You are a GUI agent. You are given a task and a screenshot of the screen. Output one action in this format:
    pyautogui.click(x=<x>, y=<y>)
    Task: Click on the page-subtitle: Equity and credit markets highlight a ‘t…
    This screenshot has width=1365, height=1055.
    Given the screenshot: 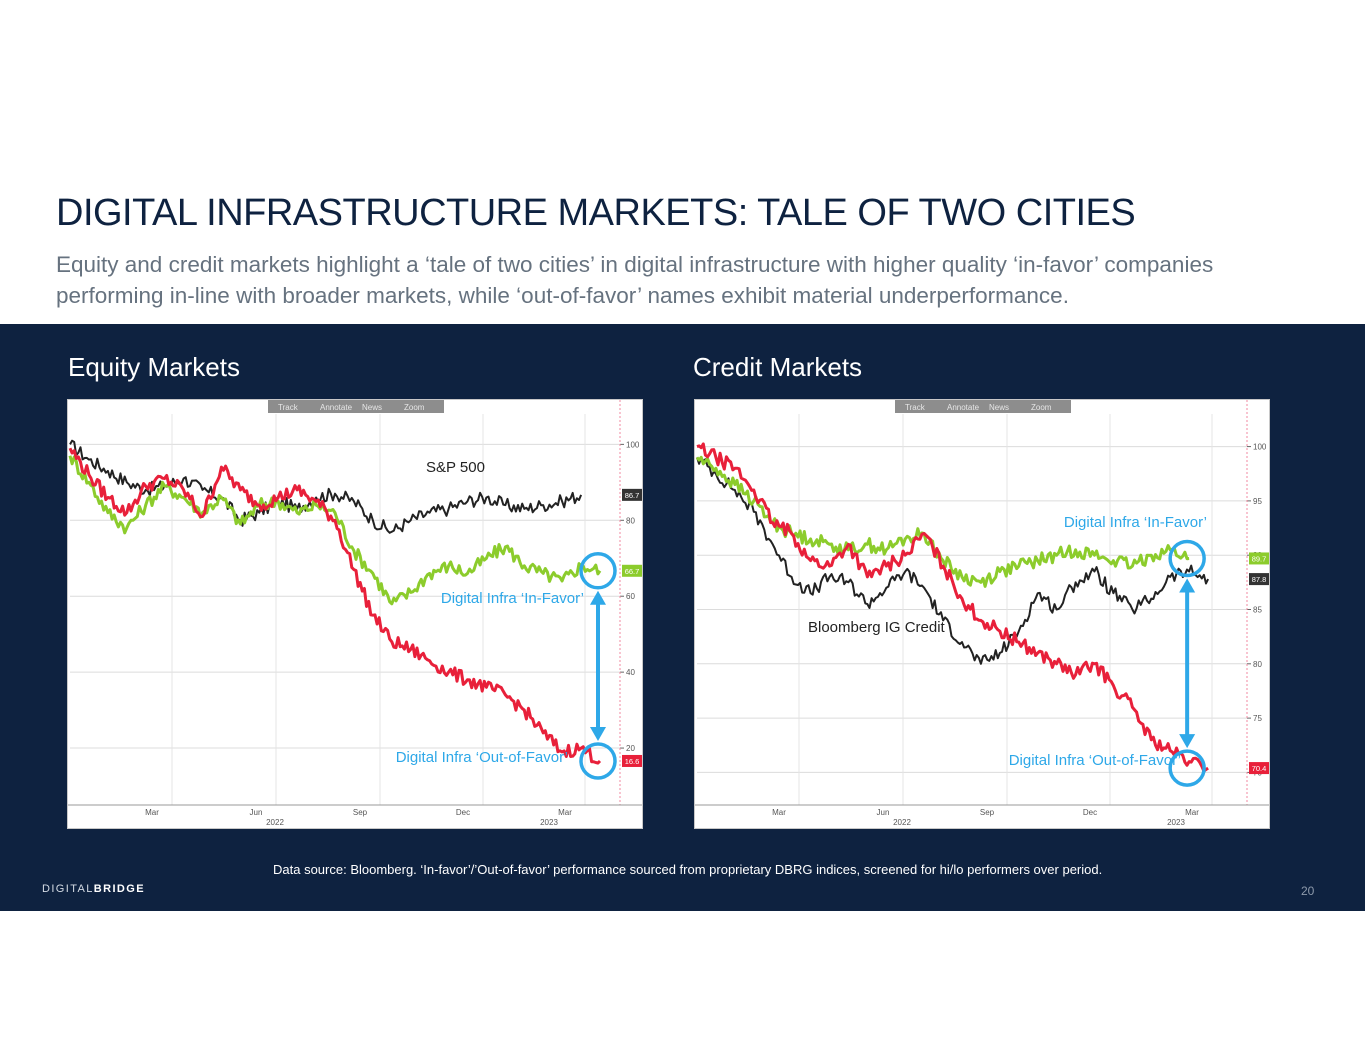 What is the action you would take?
    pyautogui.click(x=635, y=280)
    